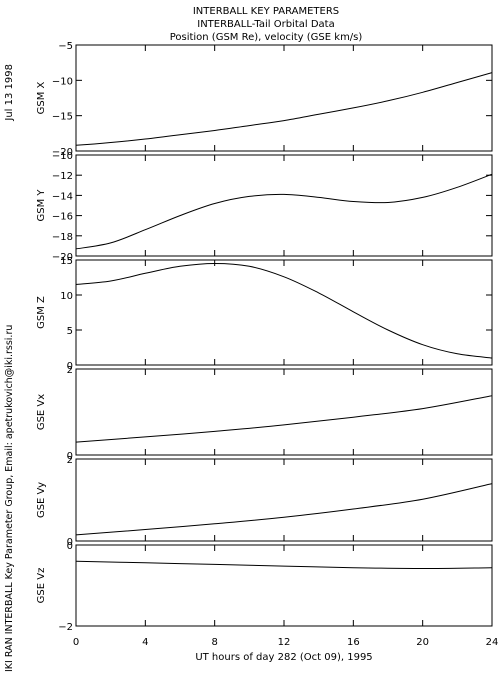 This screenshot has height=684, width=504. Describe the element at coordinates (62, 217) in the screenshot. I see `y-tick-label: −16` at that location.